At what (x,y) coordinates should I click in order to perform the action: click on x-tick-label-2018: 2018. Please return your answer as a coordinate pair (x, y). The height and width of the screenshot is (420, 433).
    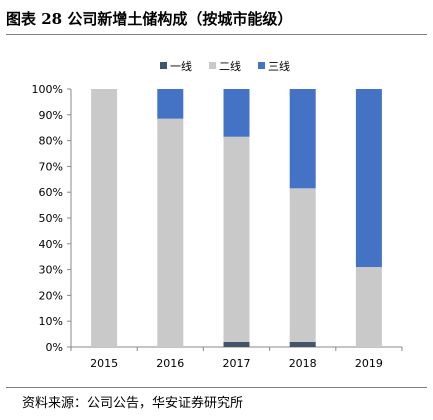
    Looking at the image, I should click on (303, 363).